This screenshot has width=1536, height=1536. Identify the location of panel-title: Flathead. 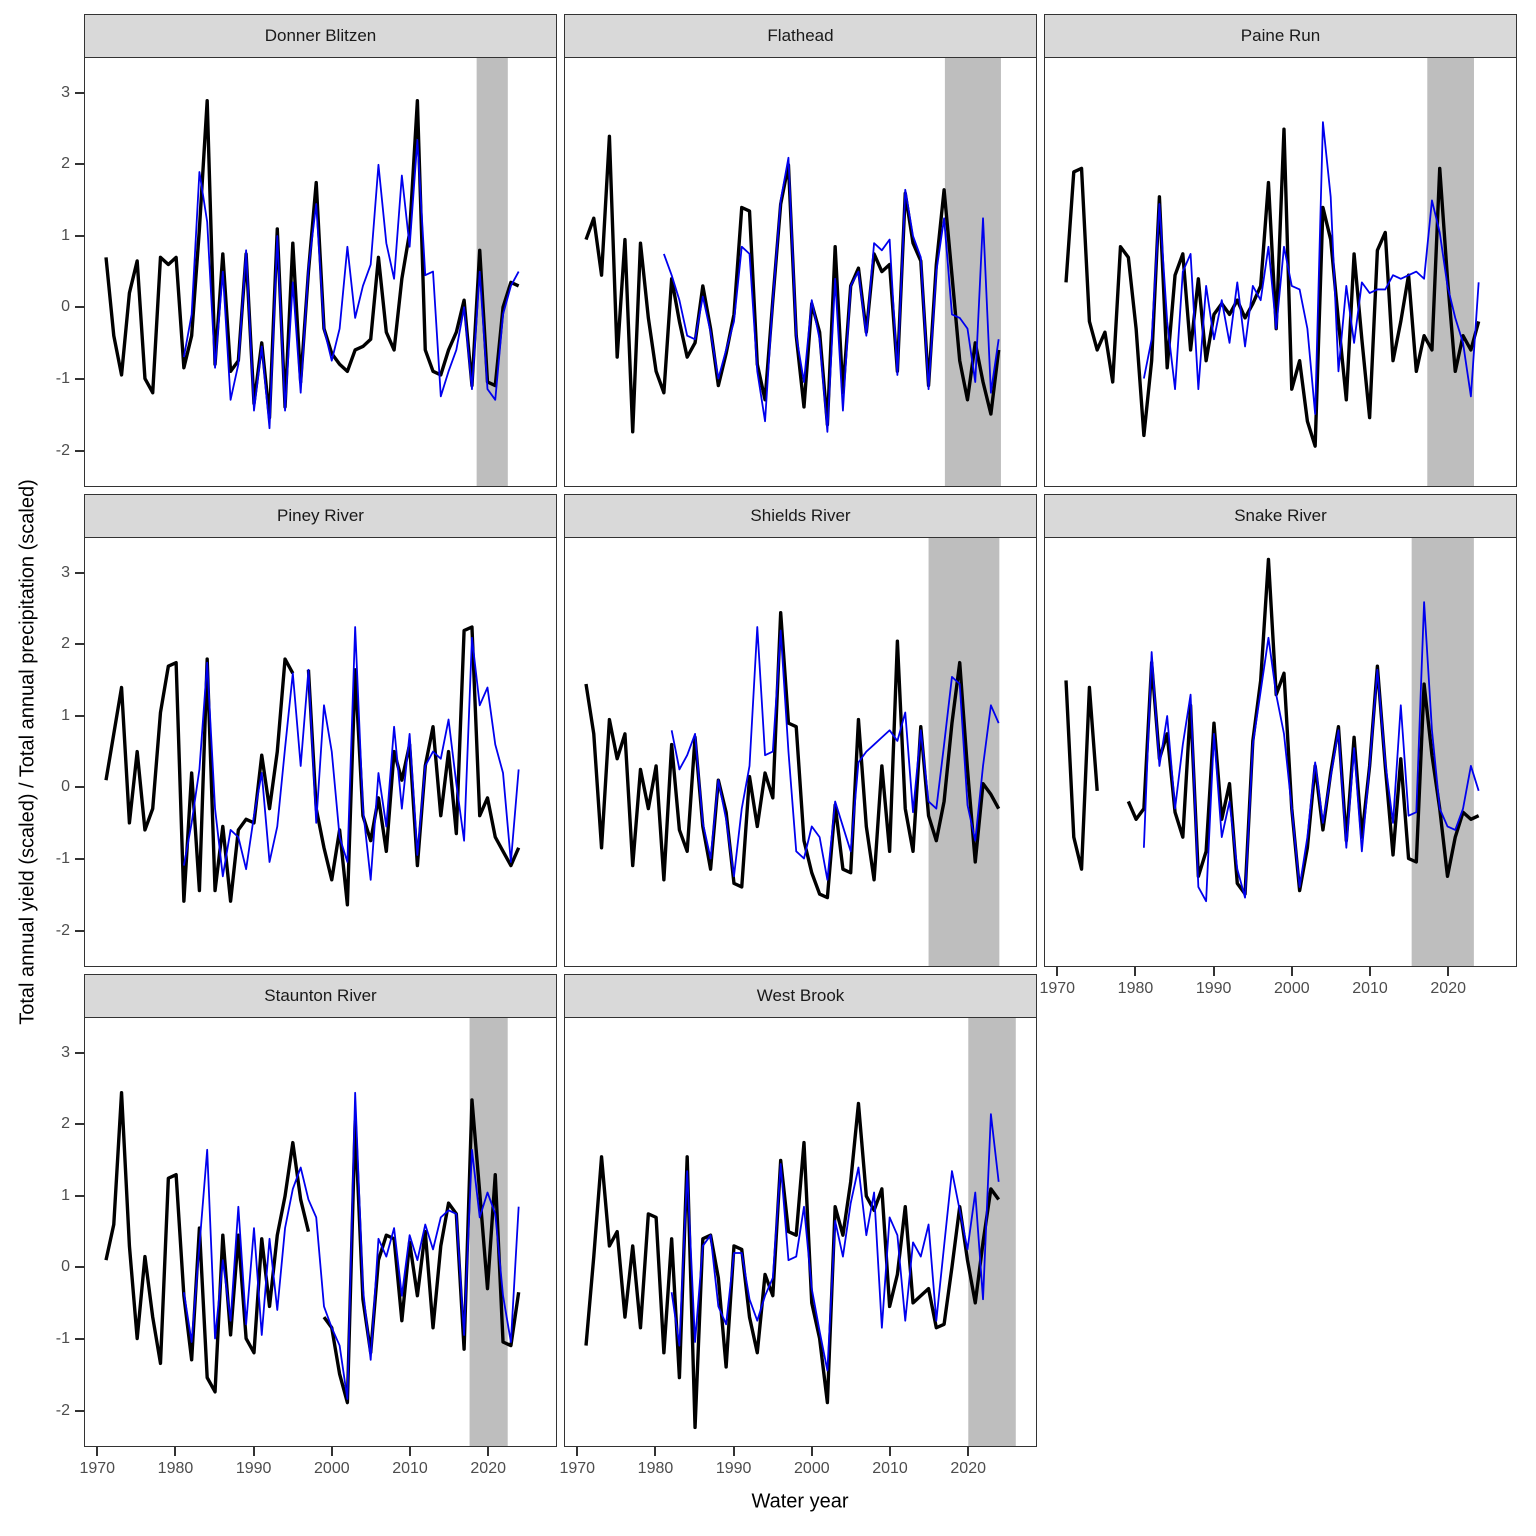
(800, 35).